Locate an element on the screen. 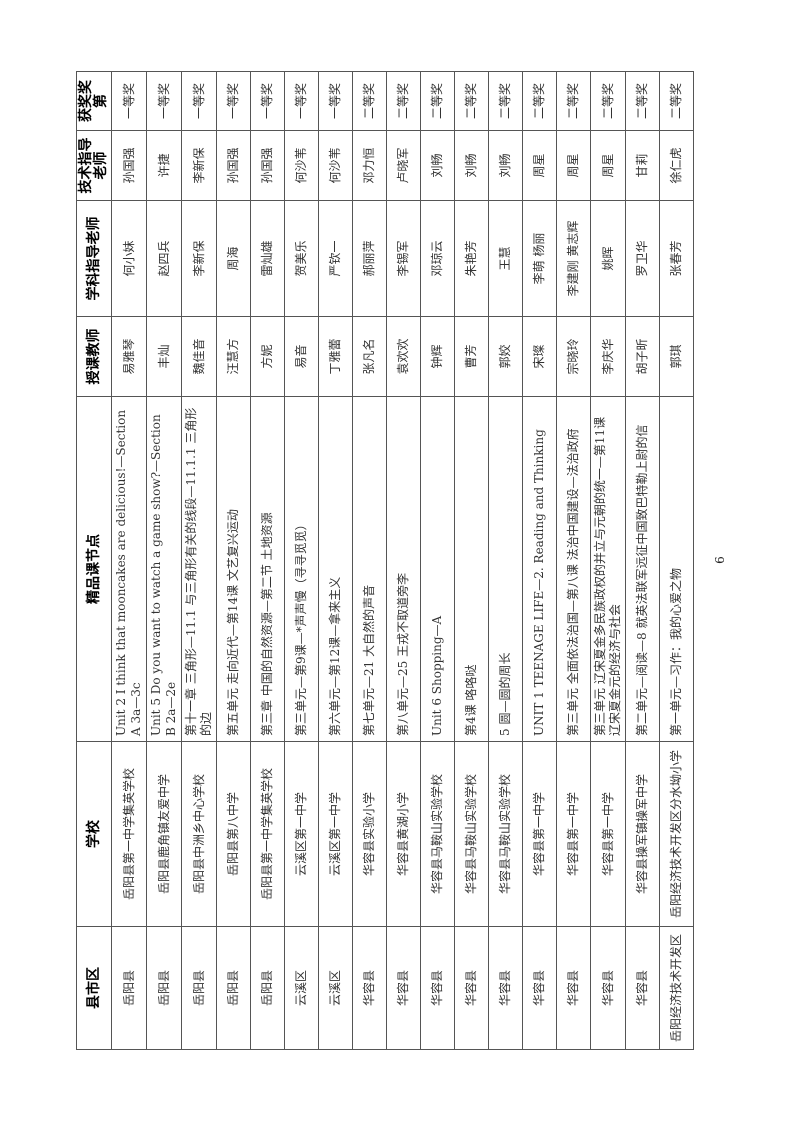 Image resolution: width=793 pixels, height=1122 pixels. cell-tech-advisor: 许捷 is located at coordinates (164, 165).